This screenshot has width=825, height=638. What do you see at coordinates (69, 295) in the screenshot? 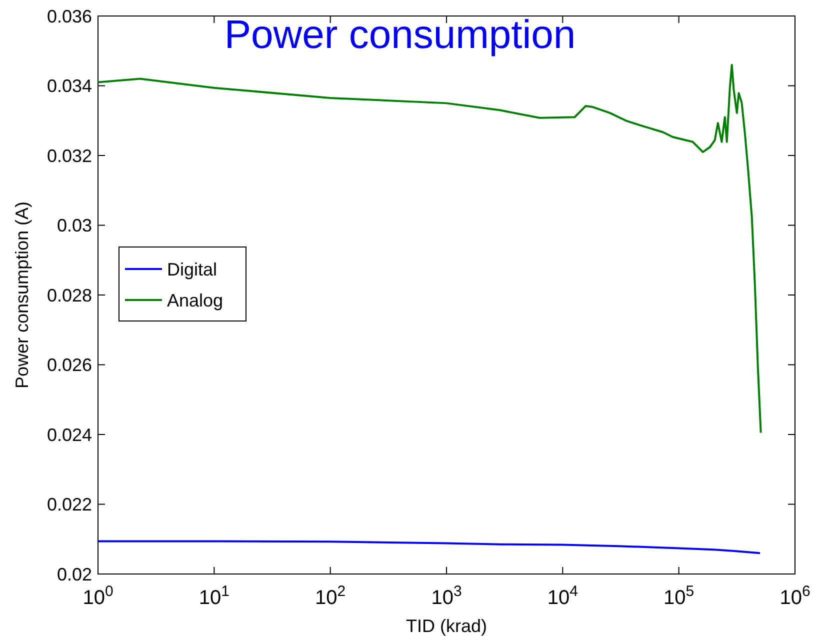
I see `y-tick-label: 0.028` at bounding box center [69, 295].